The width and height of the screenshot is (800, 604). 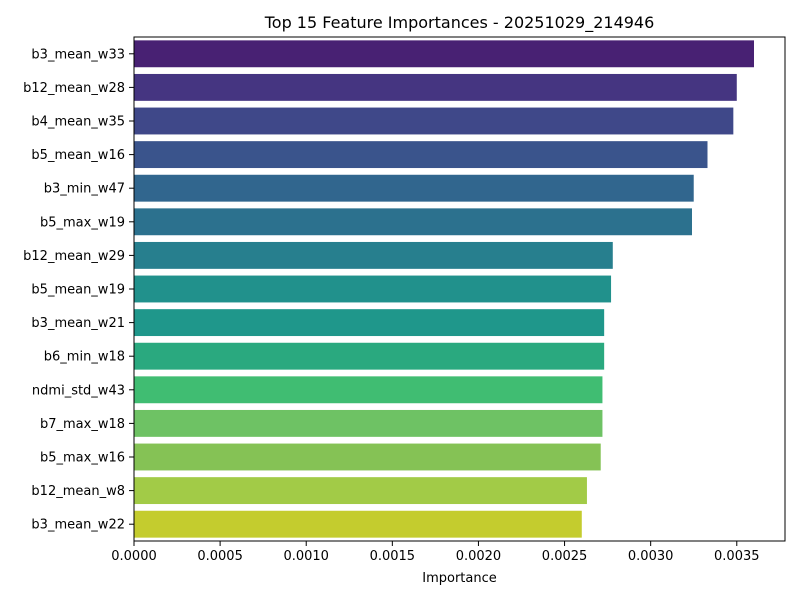 What do you see at coordinates (78, 155) in the screenshot?
I see `y-tick-label: b5_mean_w16` at bounding box center [78, 155].